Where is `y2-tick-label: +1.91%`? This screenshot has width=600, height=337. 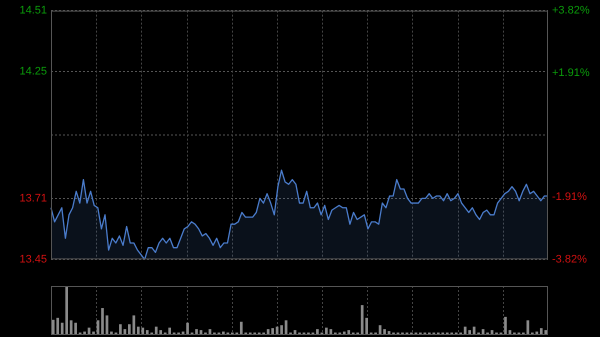 y2-tick-label: +1.91% is located at coordinates (571, 72).